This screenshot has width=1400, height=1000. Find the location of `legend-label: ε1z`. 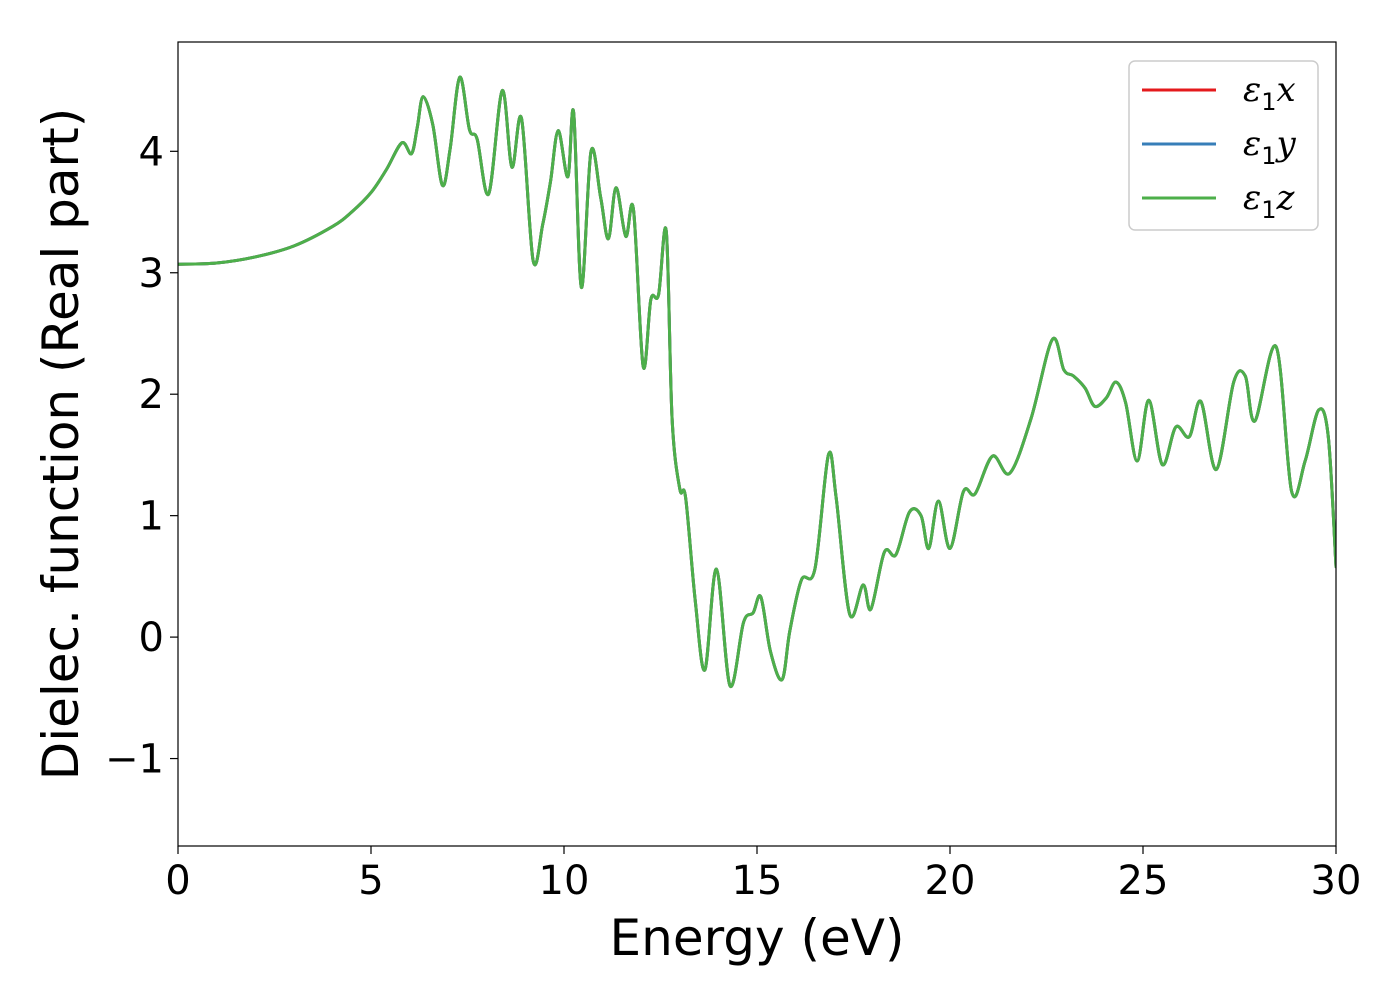

legend-label: ε1z is located at coordinates (1269, 201).